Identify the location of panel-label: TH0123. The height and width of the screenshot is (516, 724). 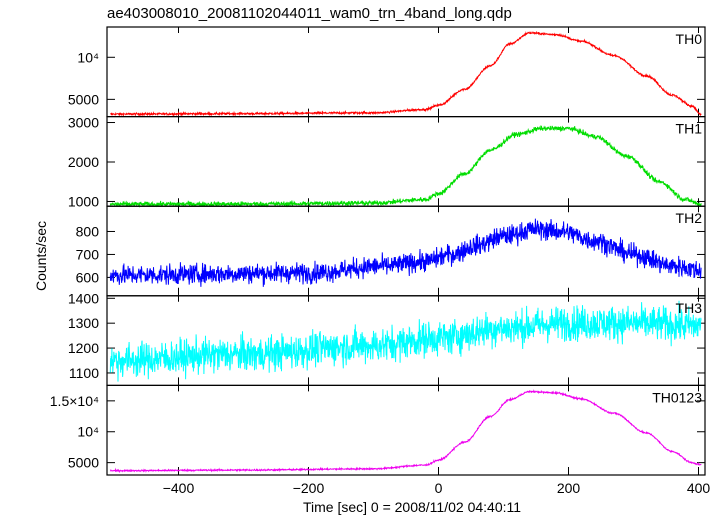
(677, 397).